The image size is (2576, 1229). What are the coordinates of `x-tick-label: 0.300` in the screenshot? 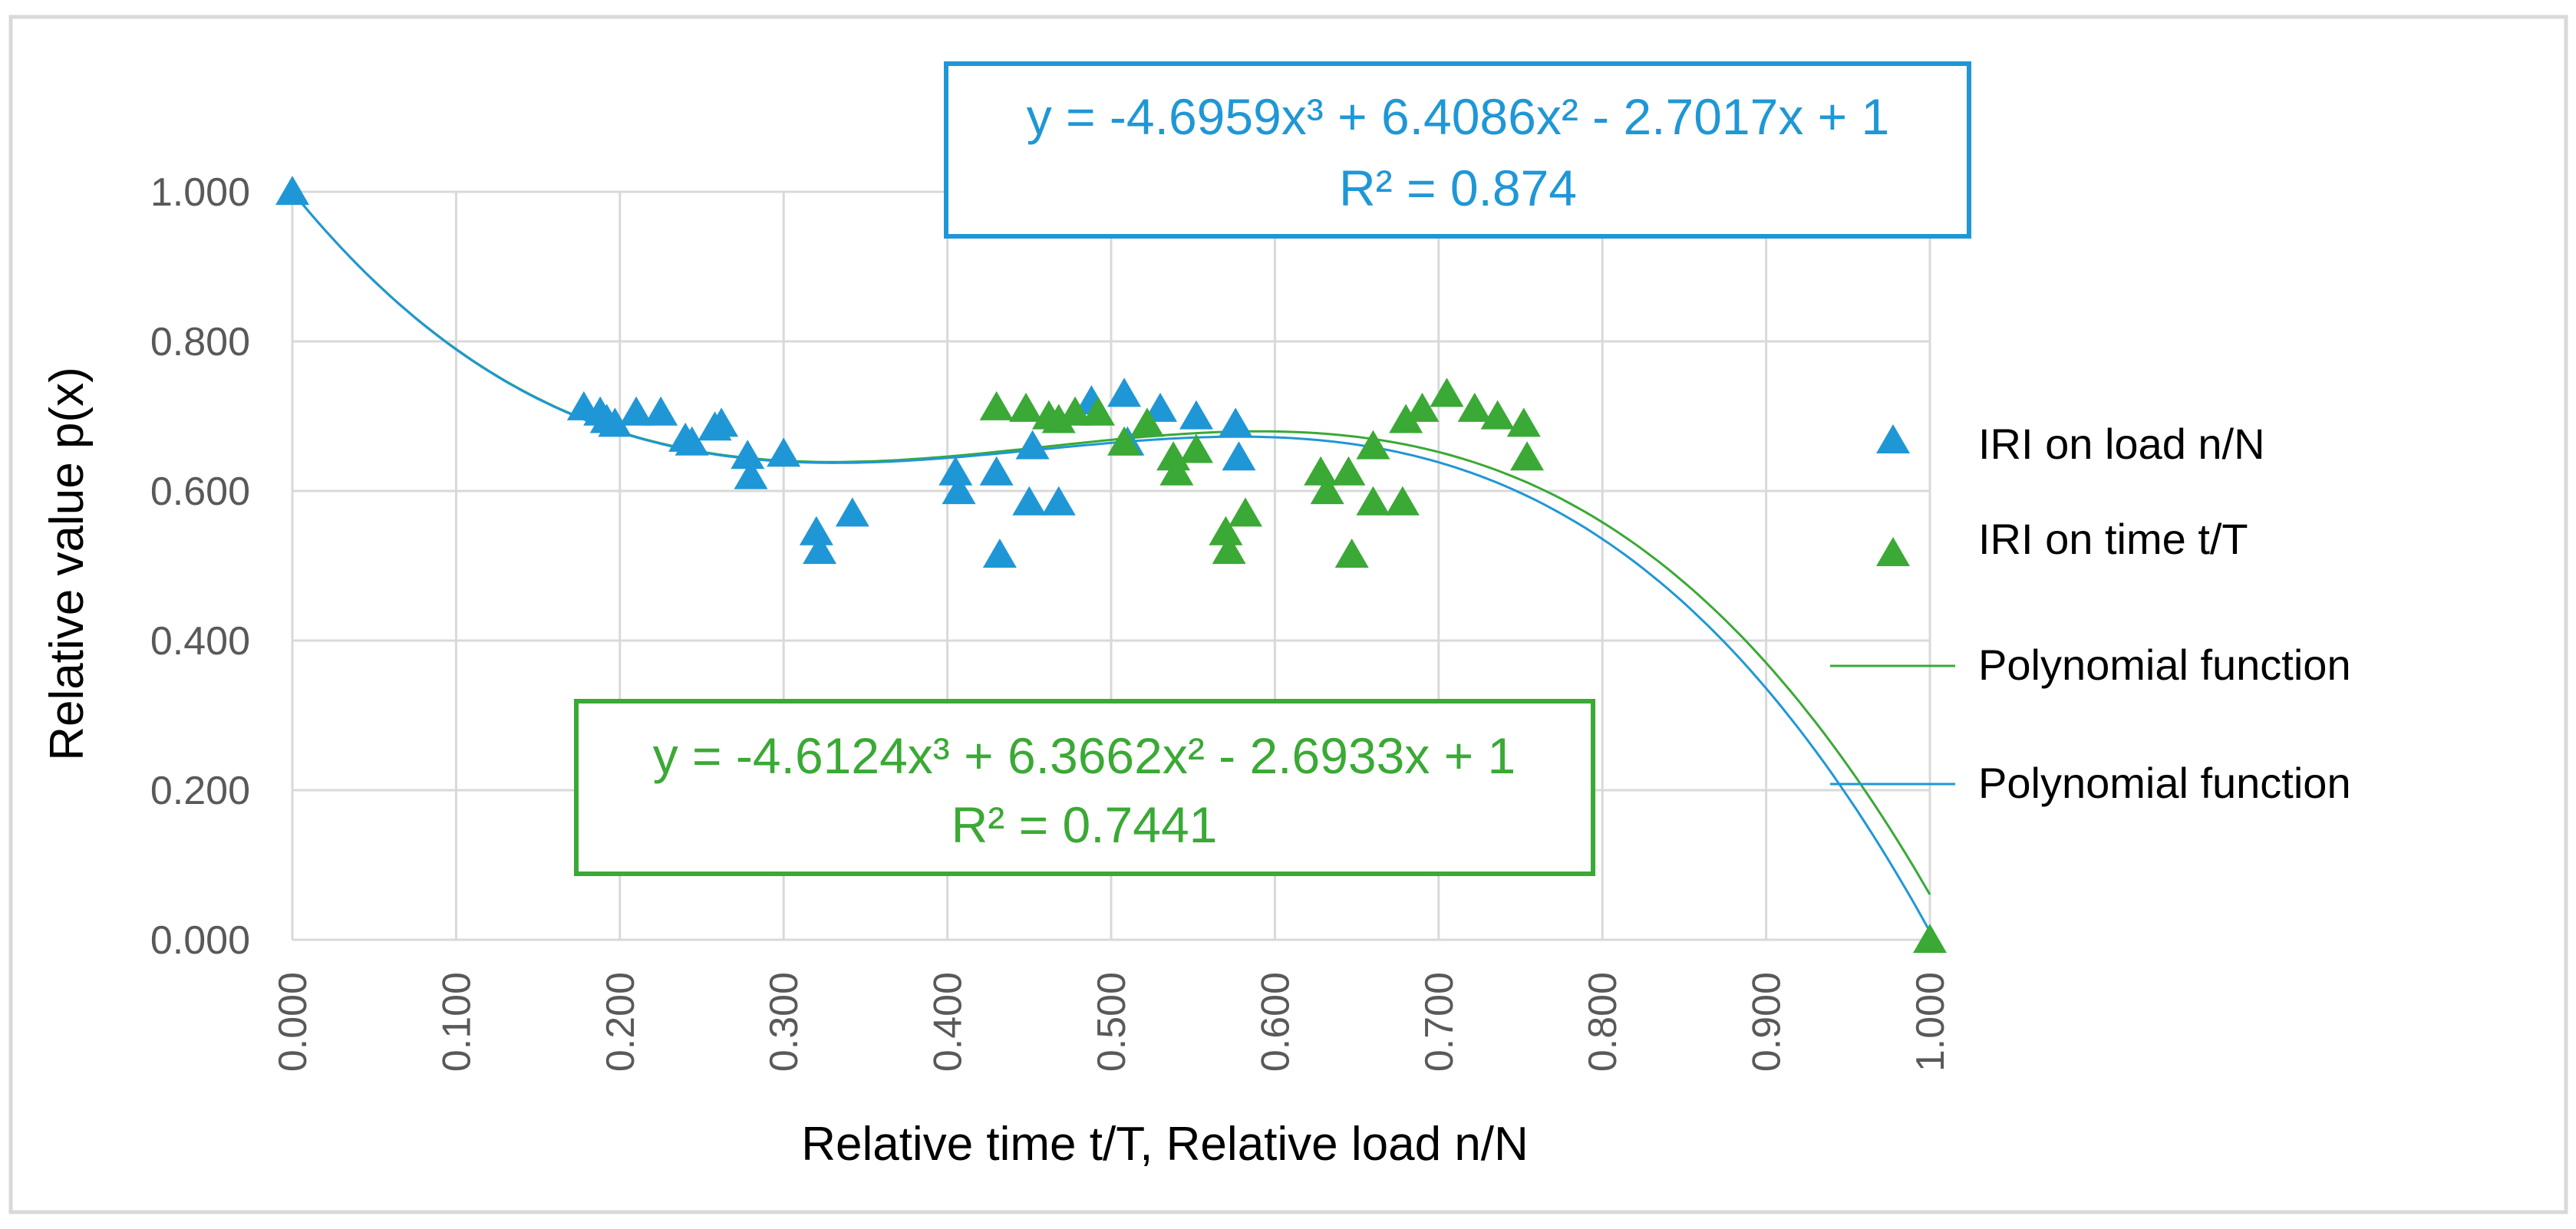 It's located at (784, 1022).